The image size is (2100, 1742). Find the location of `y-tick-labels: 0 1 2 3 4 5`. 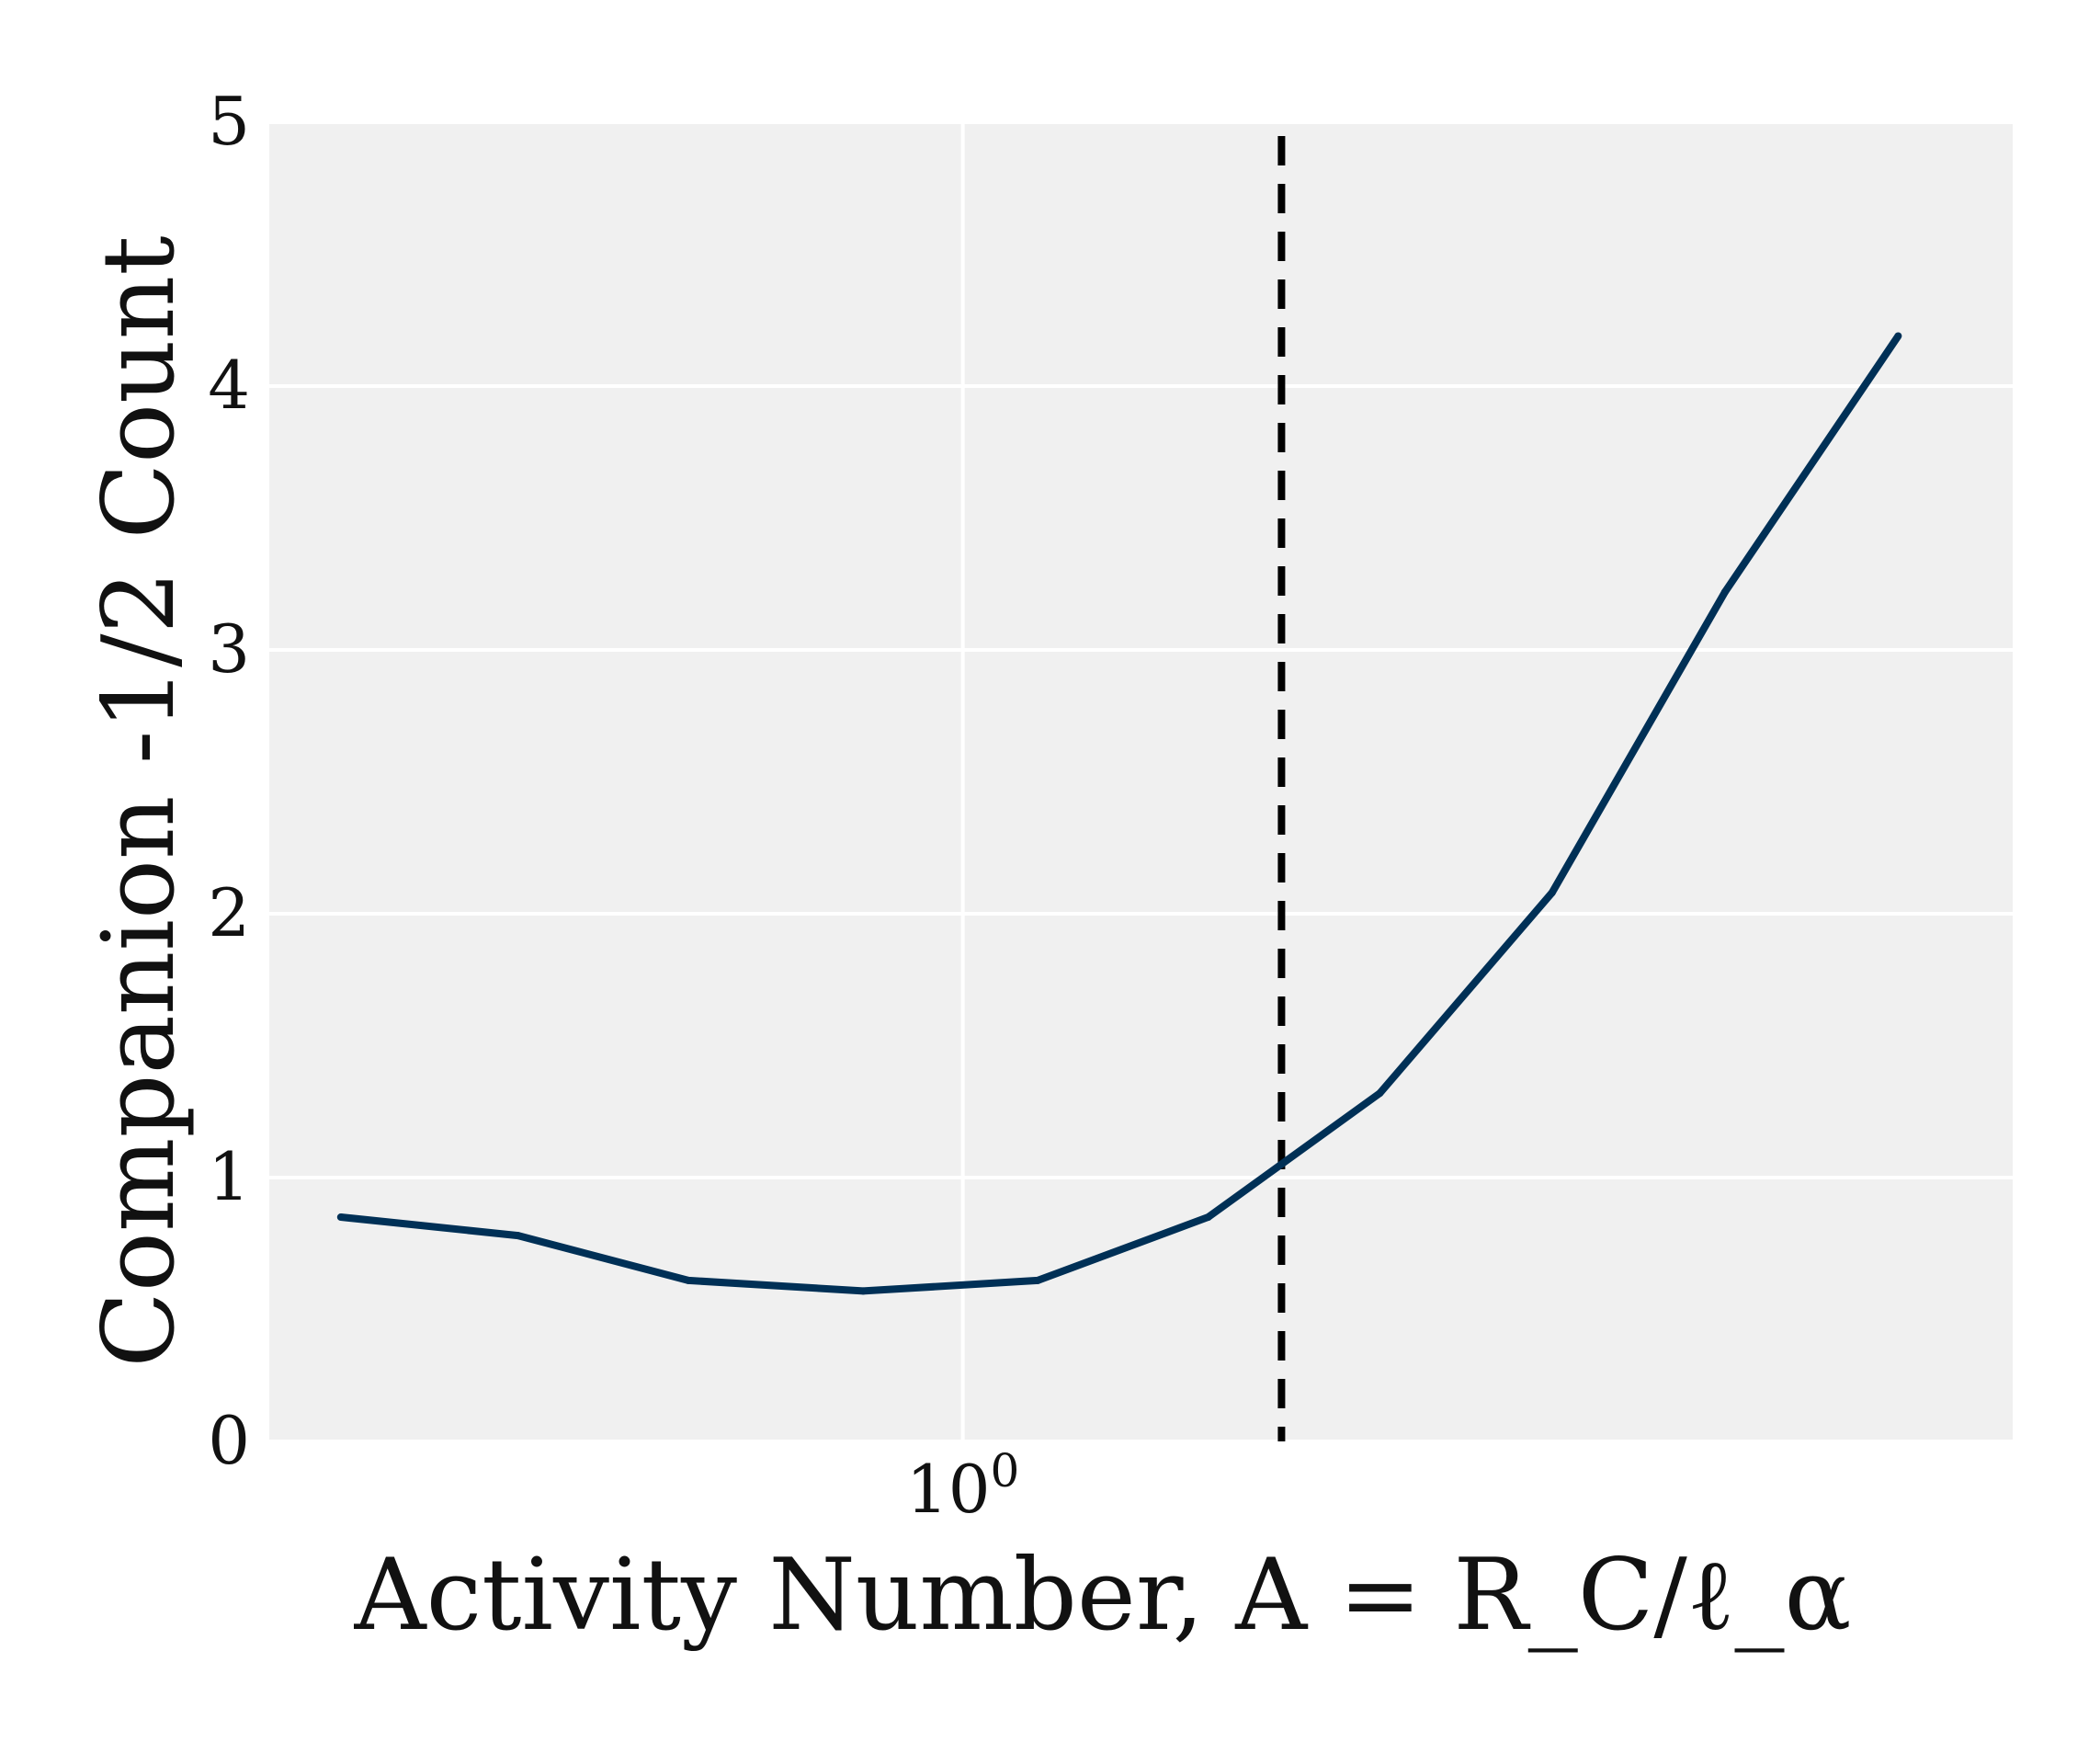

y-tick-labels: 0 1 2 3 4 5 is located at coordinates (229, 781).